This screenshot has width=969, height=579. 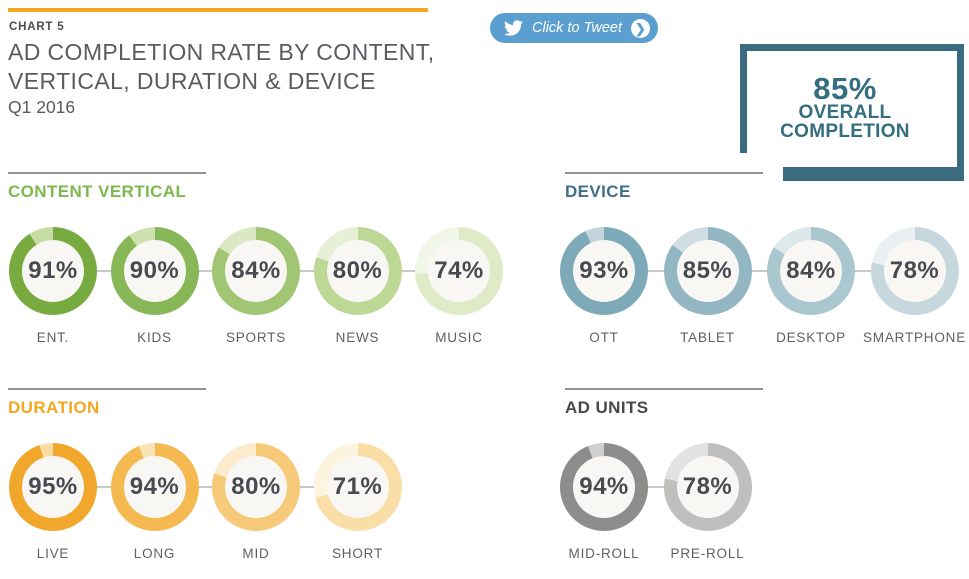 I want to click on ad-units-section: AD UNITS 94% MID-ROLL 78% PRE-ROLL, so click(x=764, y=478).